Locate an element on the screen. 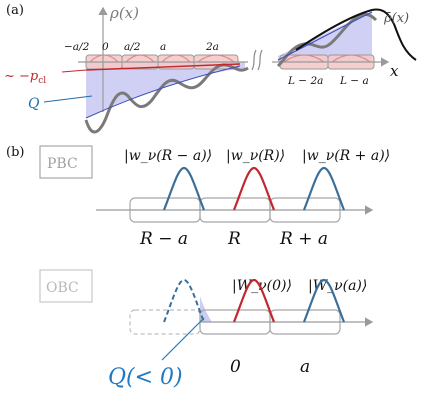 The image size is (436, 408). pcl-subscript: cl is located at coordinates (42, 81).